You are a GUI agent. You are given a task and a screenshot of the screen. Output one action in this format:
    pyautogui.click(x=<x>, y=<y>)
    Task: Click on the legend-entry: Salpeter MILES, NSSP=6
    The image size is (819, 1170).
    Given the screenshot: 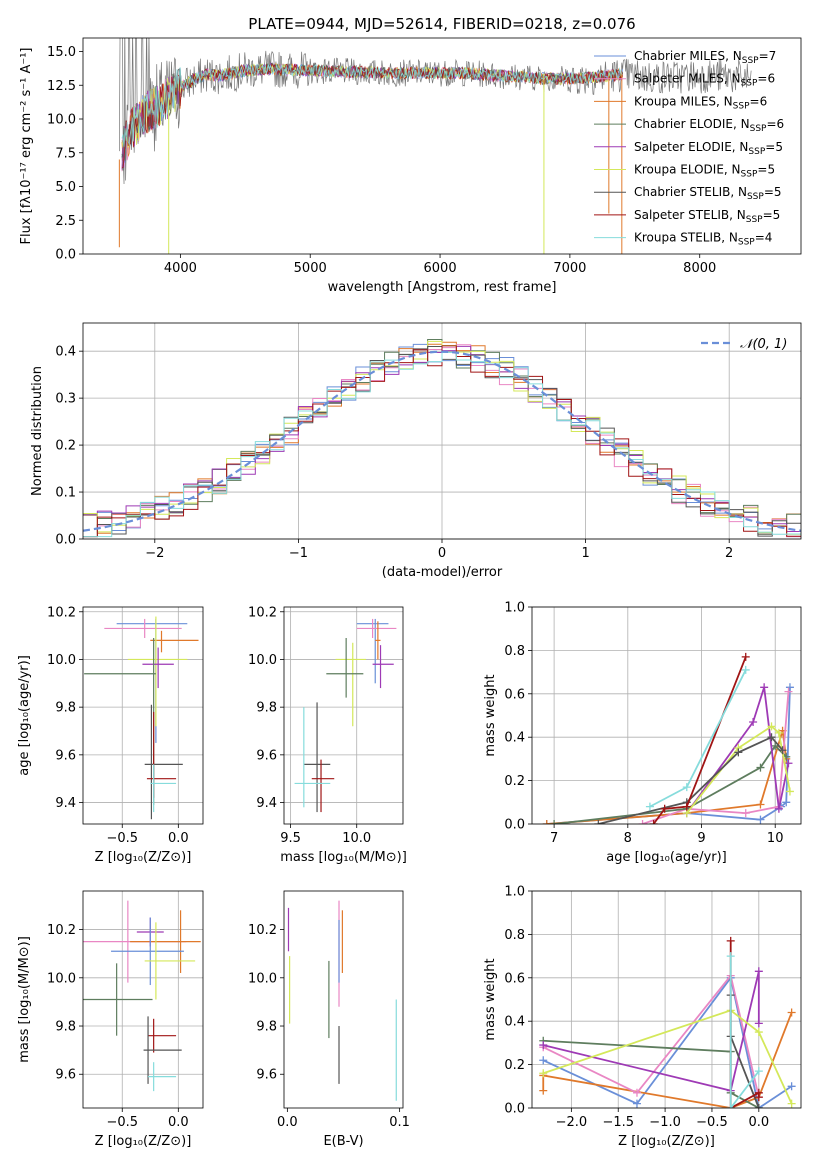 What is the action you would take?
    pyautogui.click(x=704, y=80)
    